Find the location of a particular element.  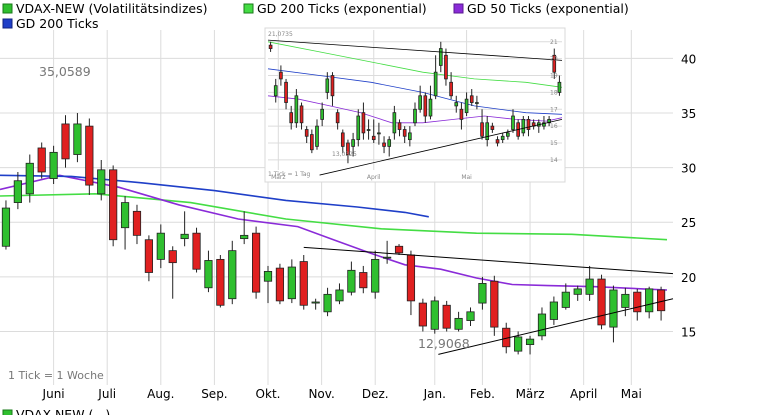

inset-low-label: 13,0325 is located at coordinates (344, 154).